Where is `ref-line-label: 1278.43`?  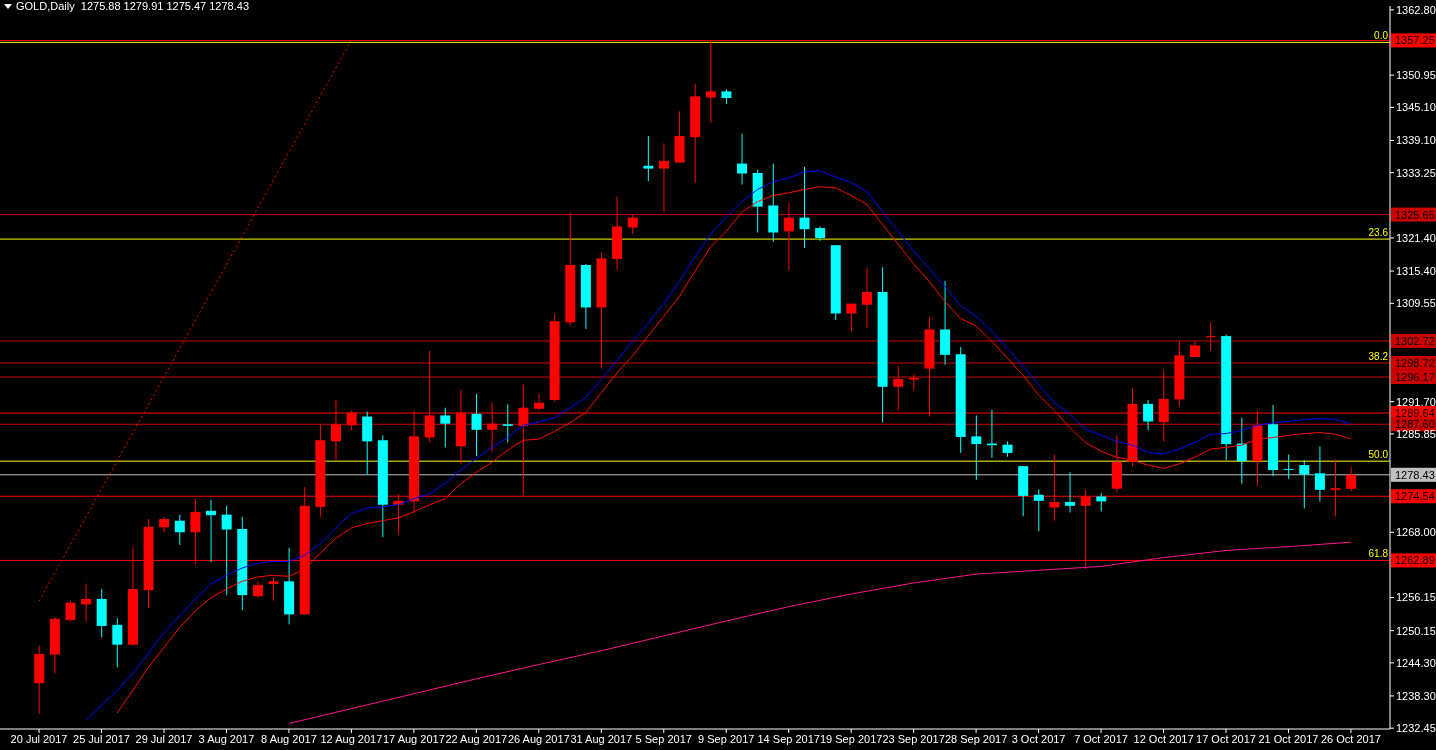
ref-line-label: 1278.43 is located at coordinates (1415, 474).